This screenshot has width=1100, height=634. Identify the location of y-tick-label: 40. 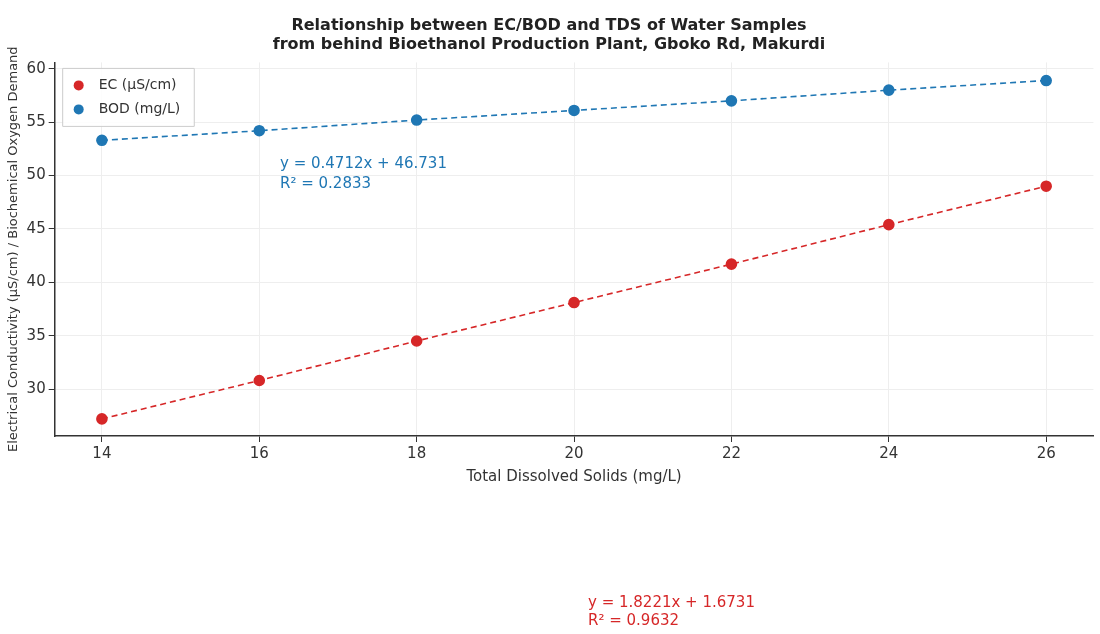
(36, 281).